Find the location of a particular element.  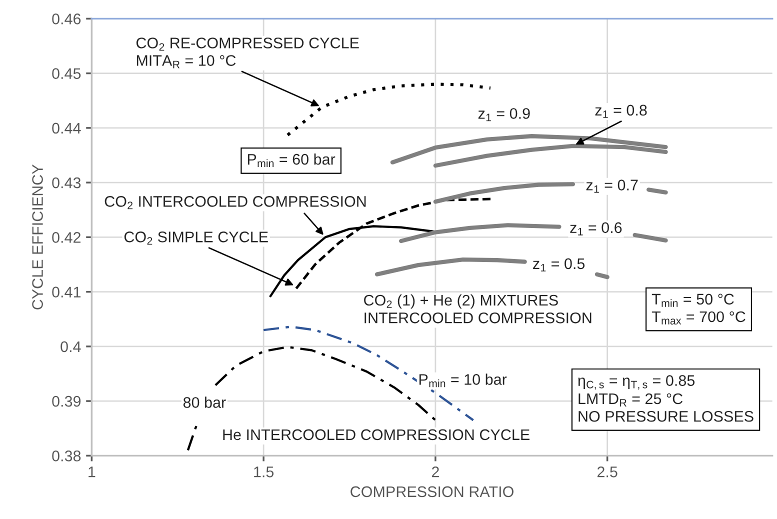

x-tick-label: 2 is located at coordinates (435, 472).